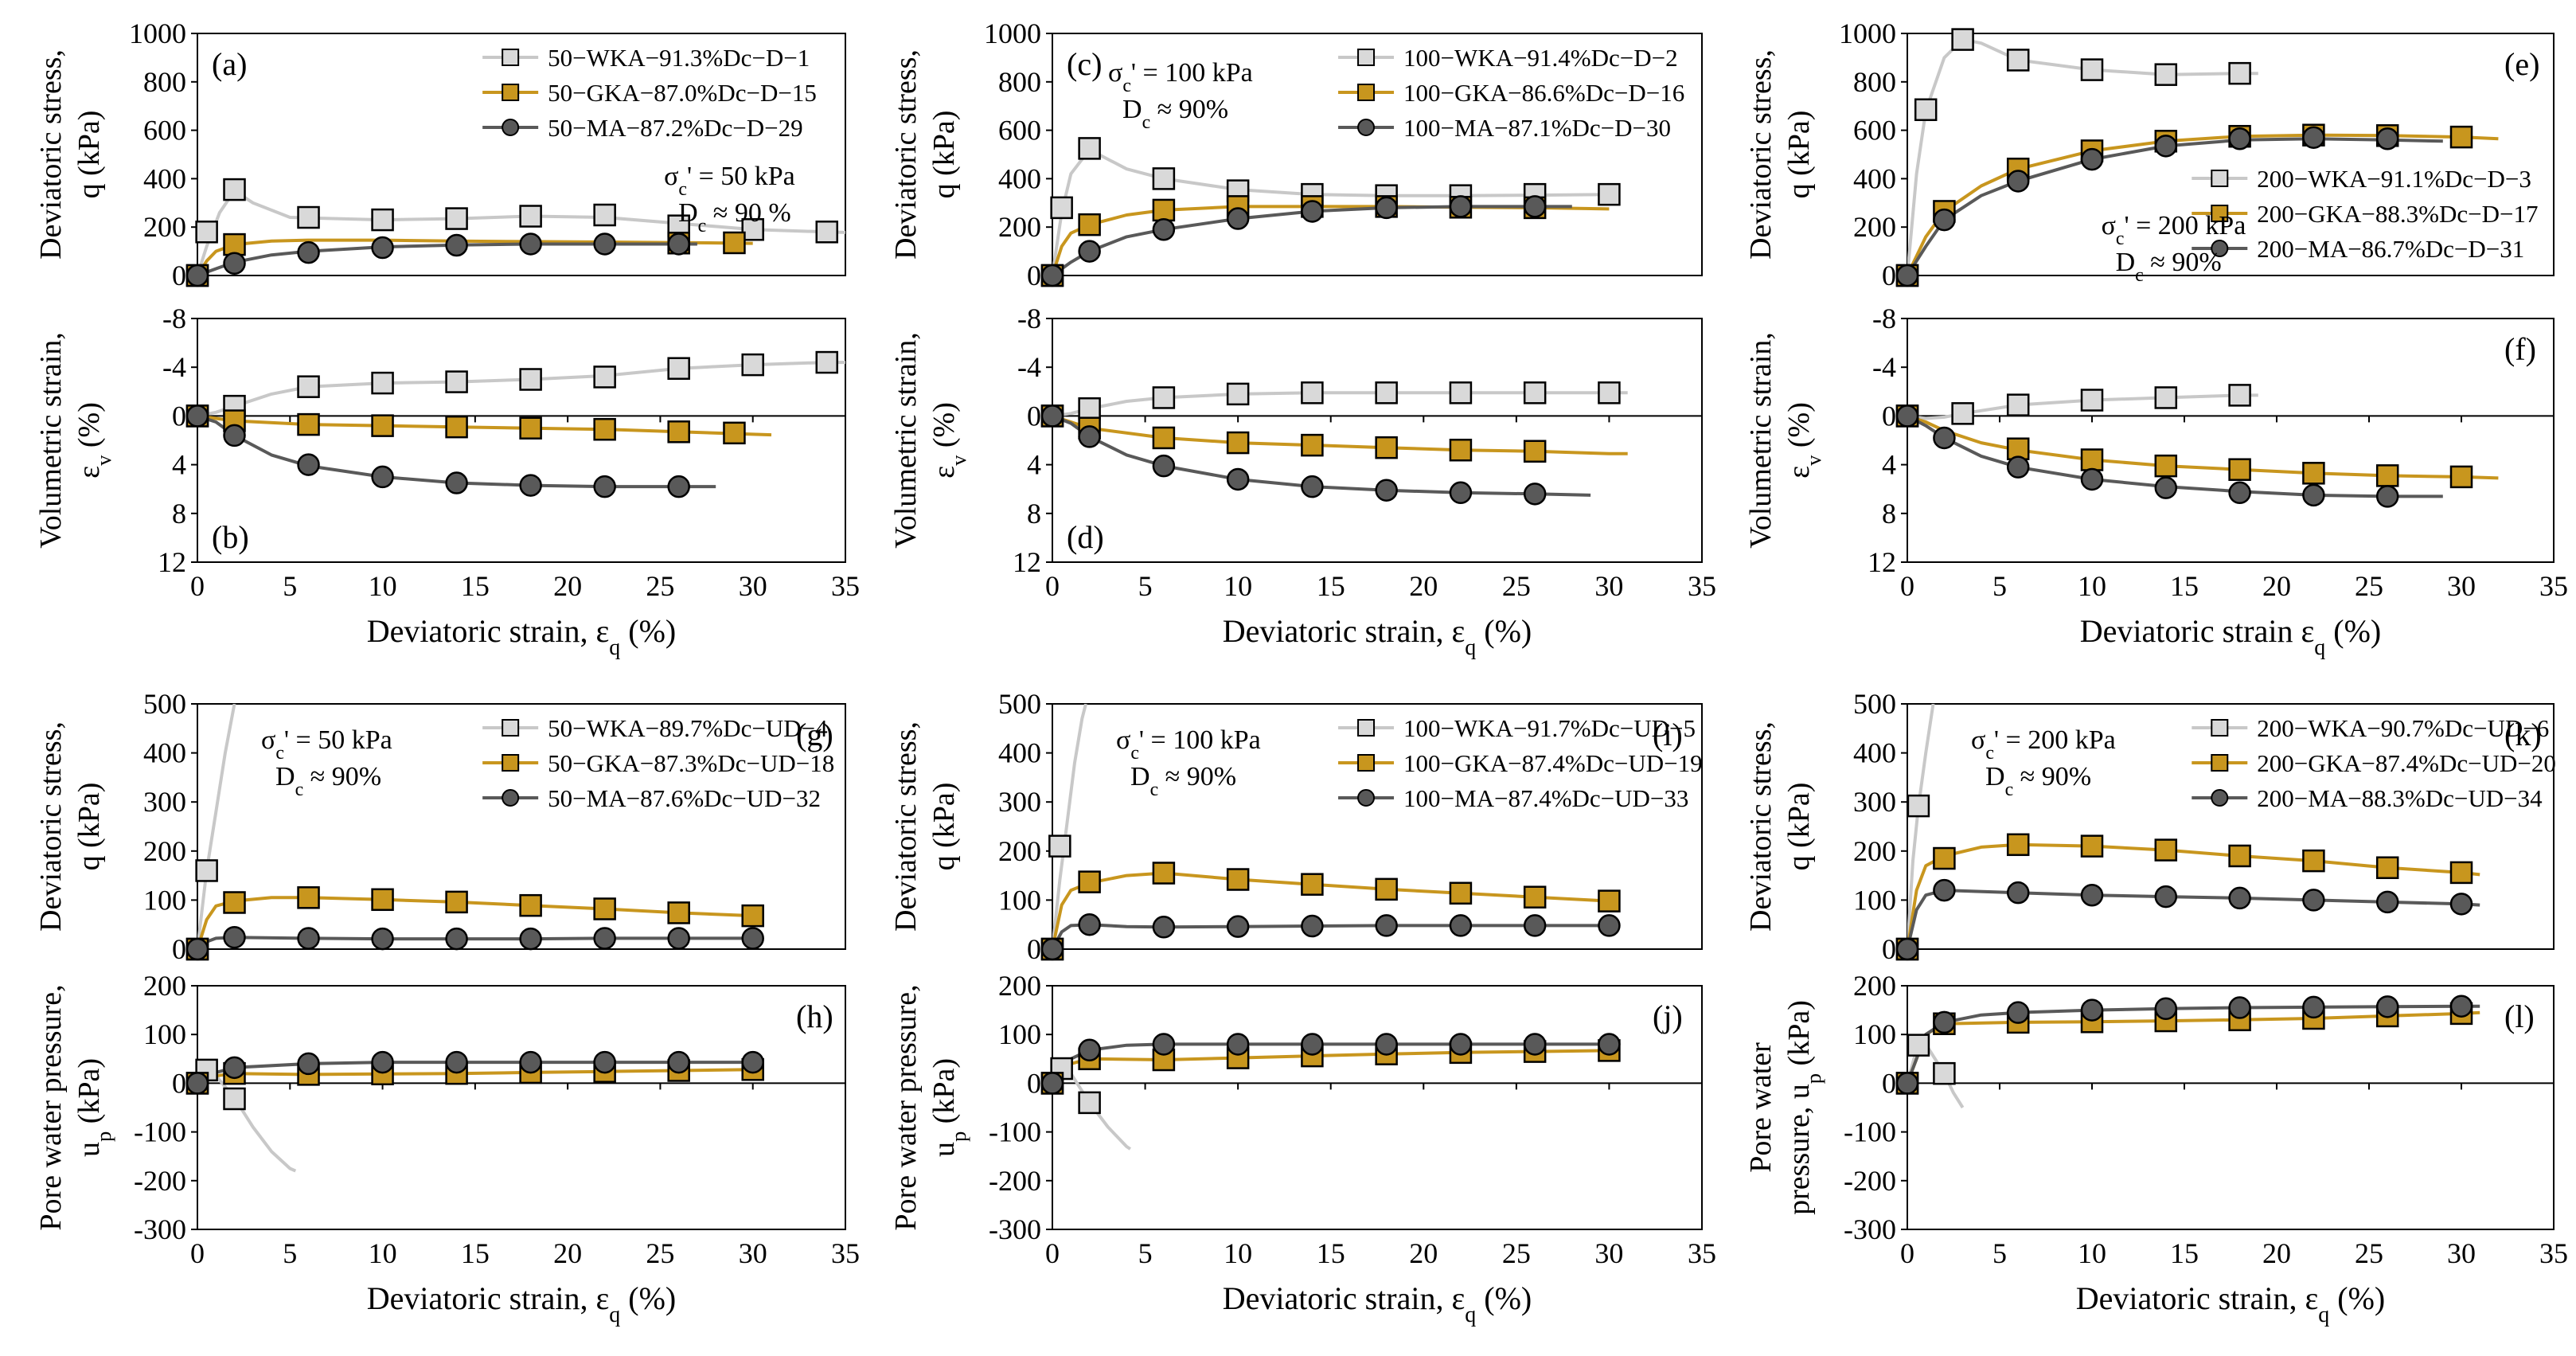 The height and width of the screenshot is (1356, 2576). Describe the element at coordinates (1029, 319) in the screenshot. I see `y-tick-label: -8` at that location.